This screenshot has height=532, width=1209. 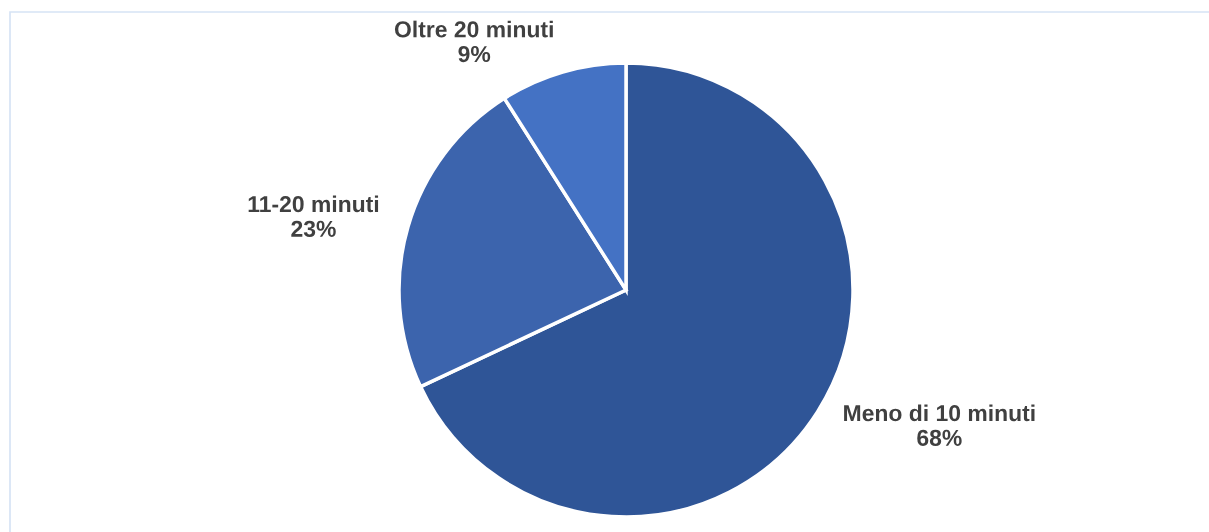 I want to click on data-label: 9%, so click(x=474, y=54).